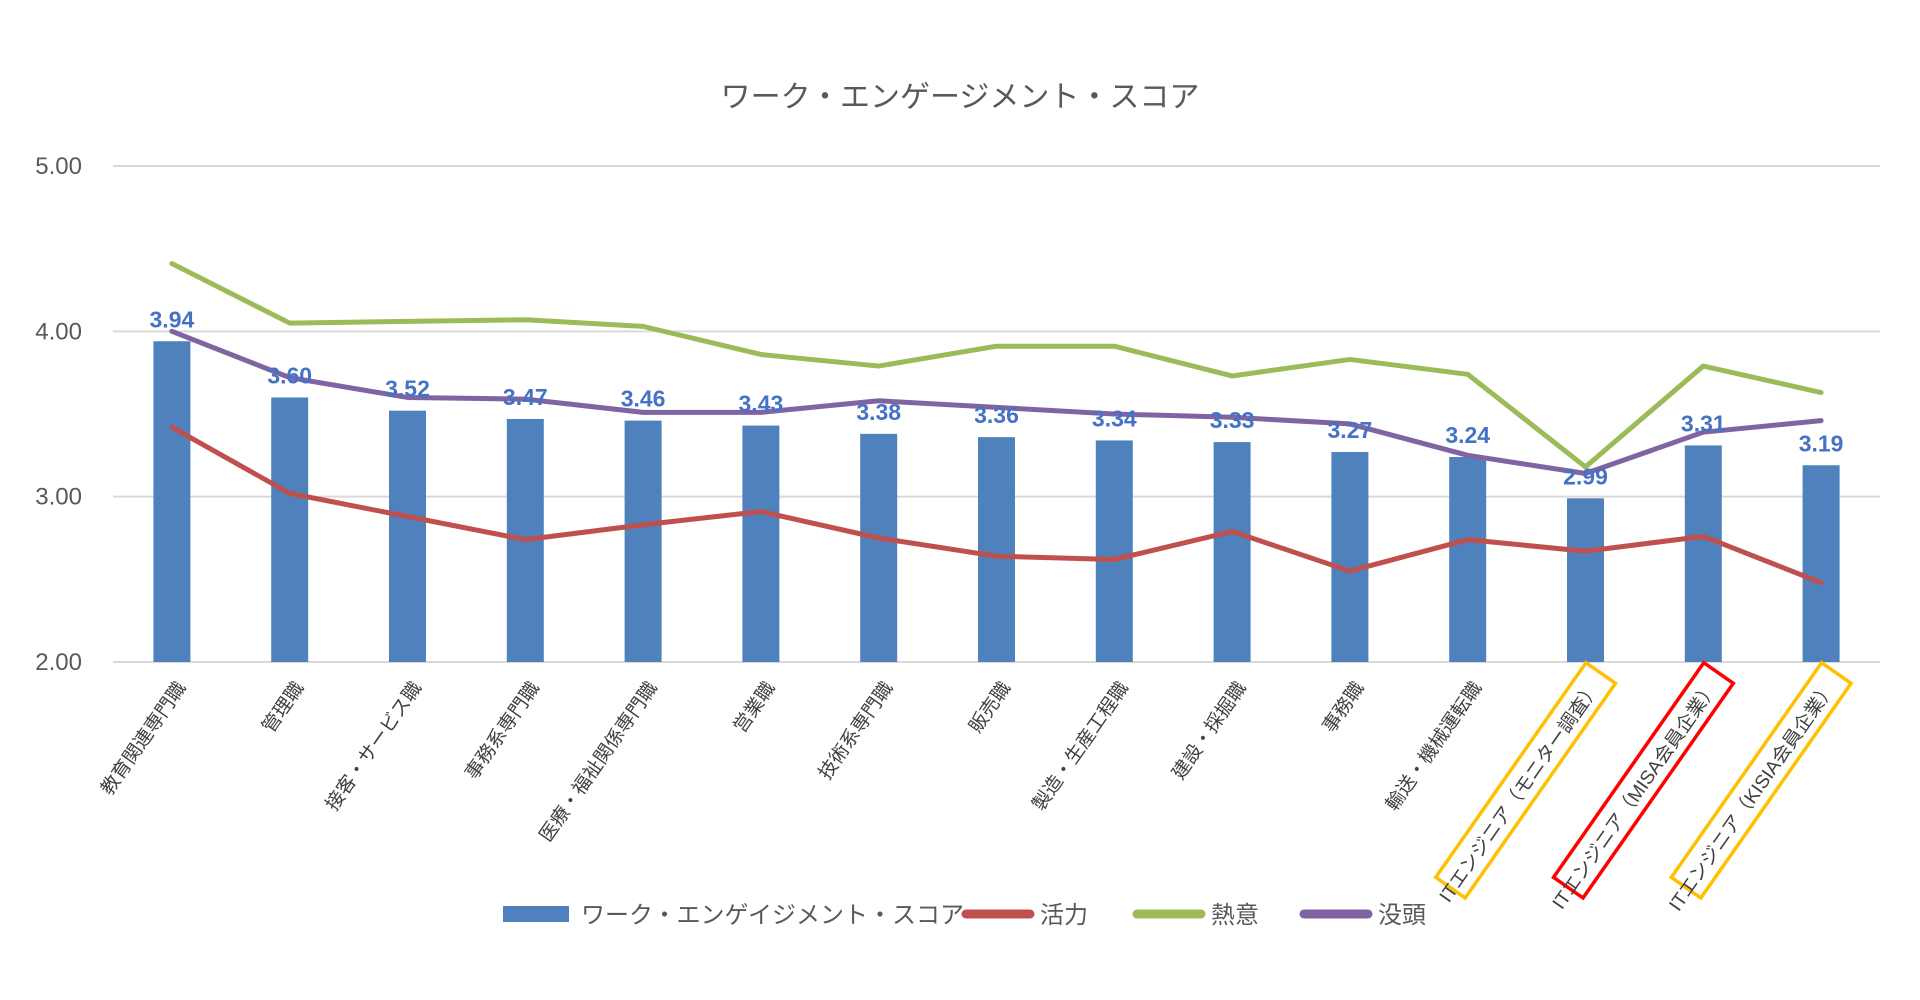  I want to click on y-tick-label: 2.00, so click(58, 662).